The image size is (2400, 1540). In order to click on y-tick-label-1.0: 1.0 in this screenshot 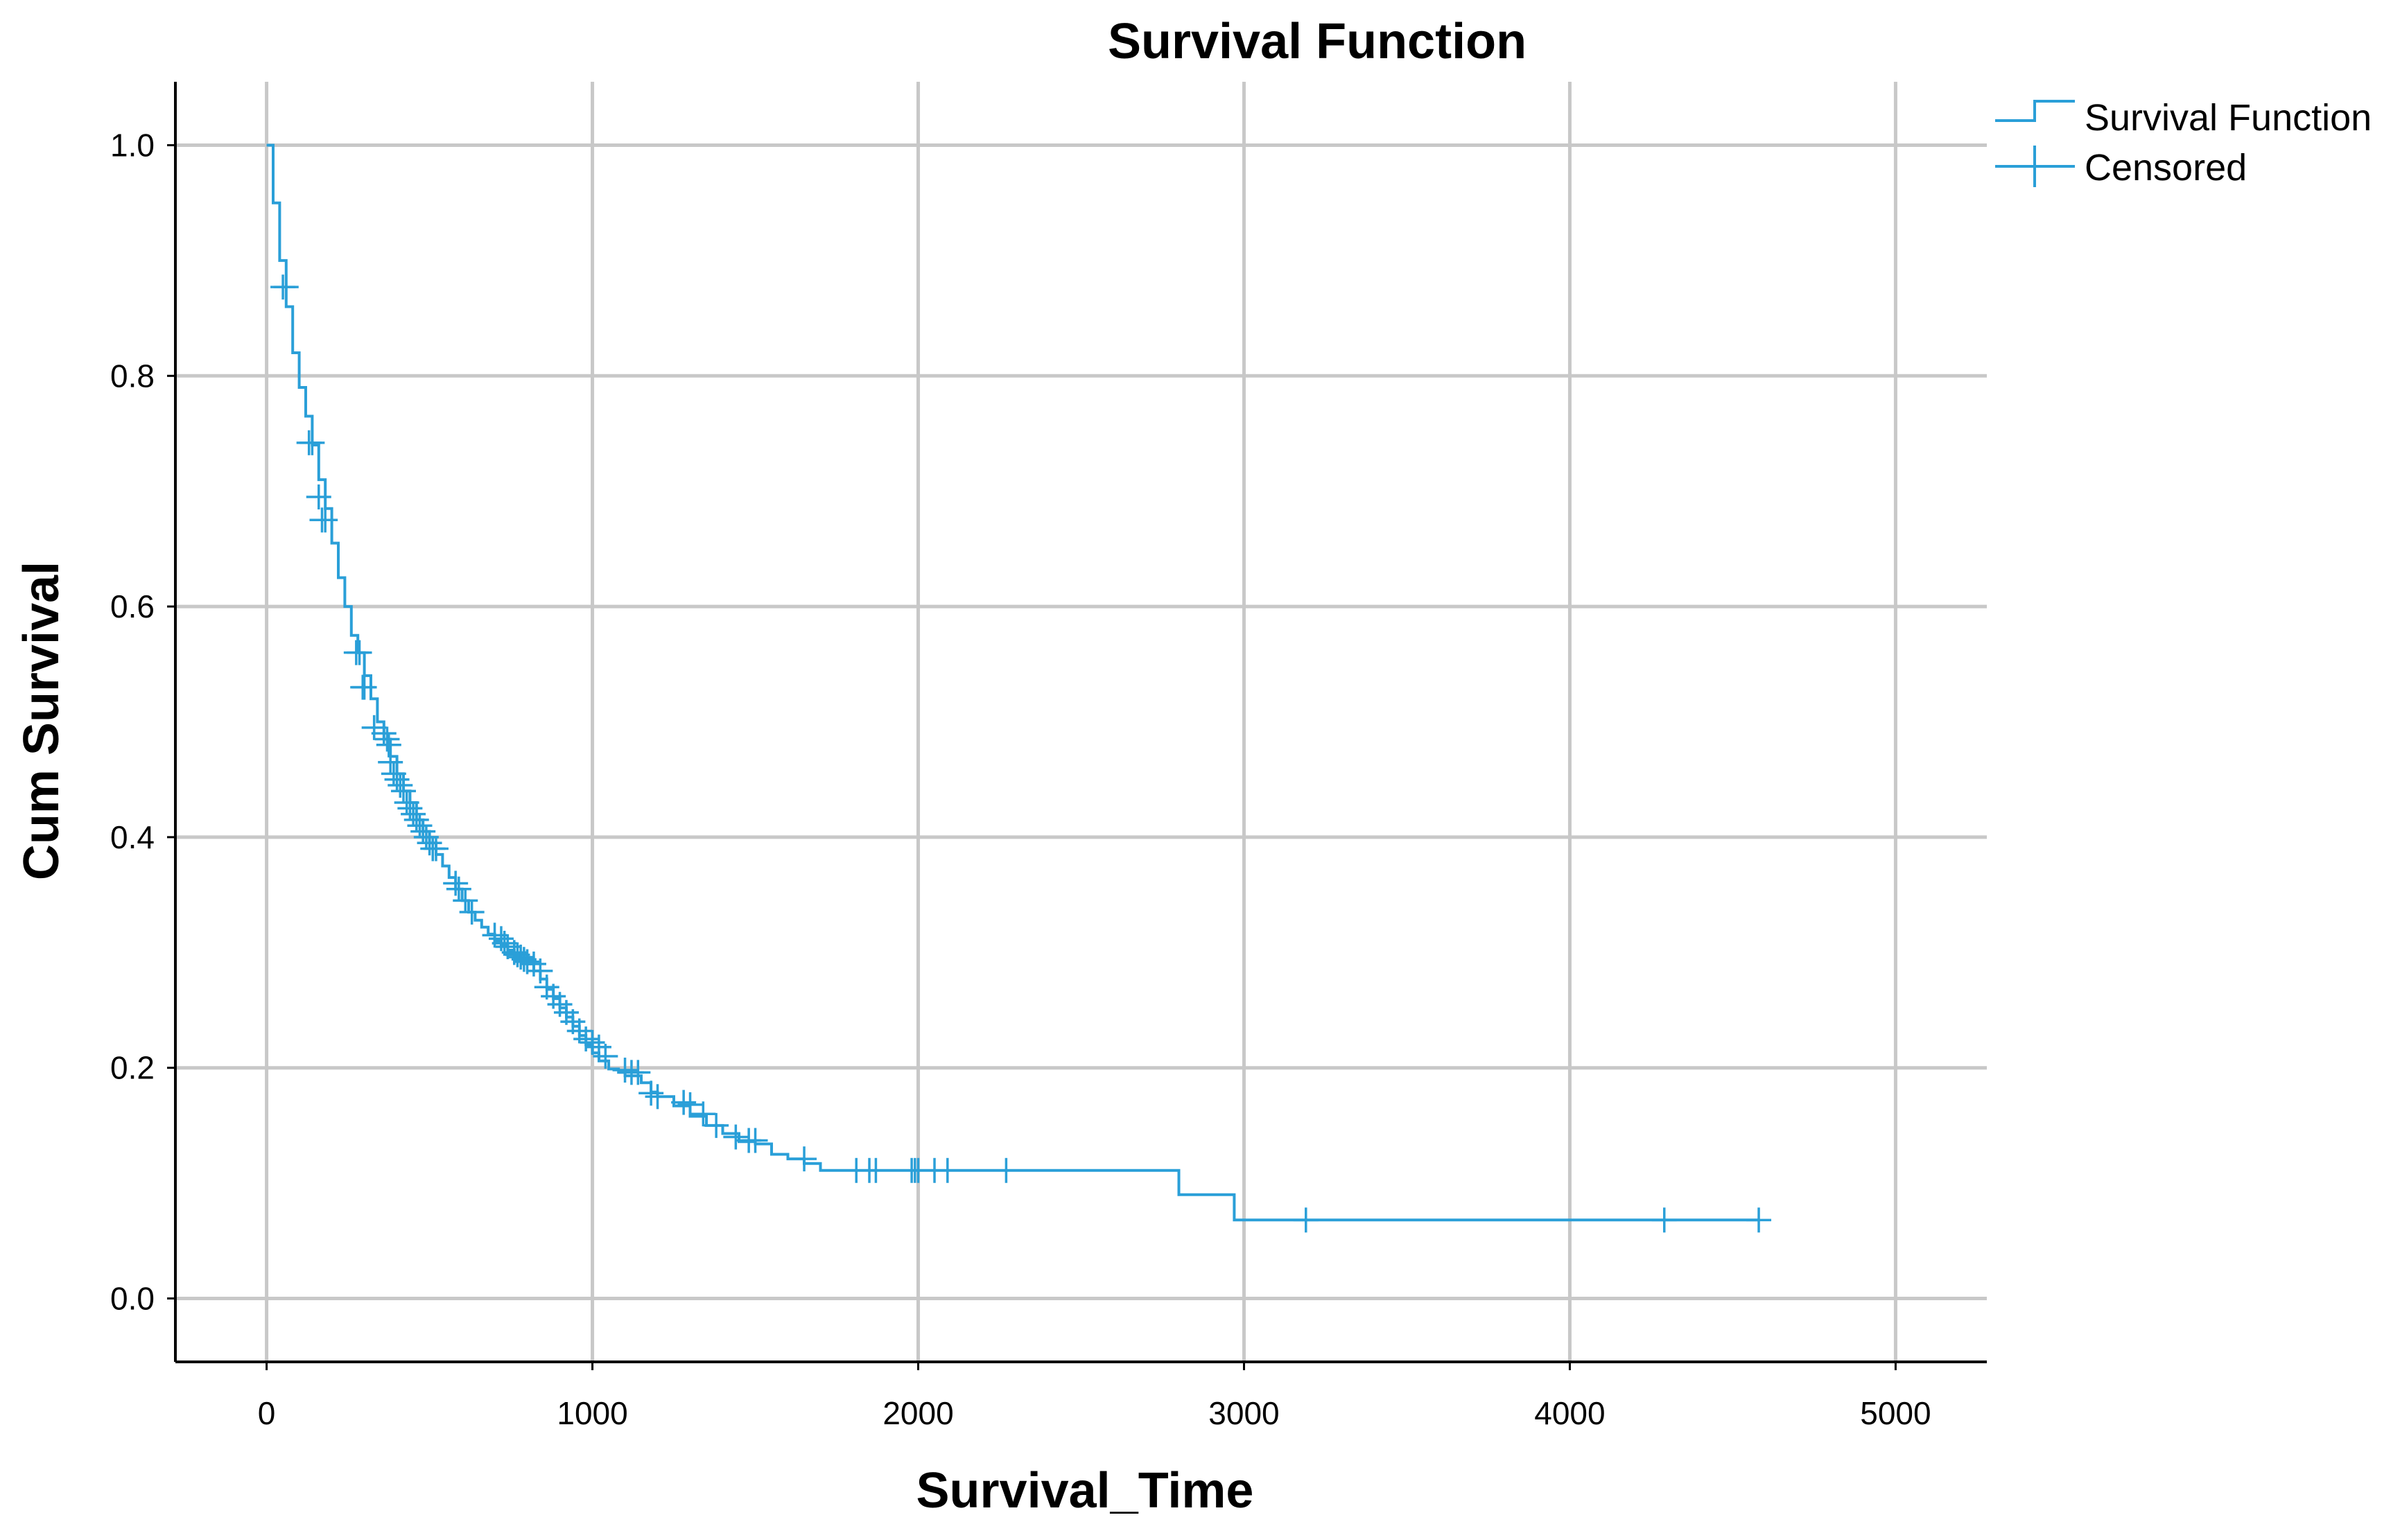, I will do `click(132, 146)`.